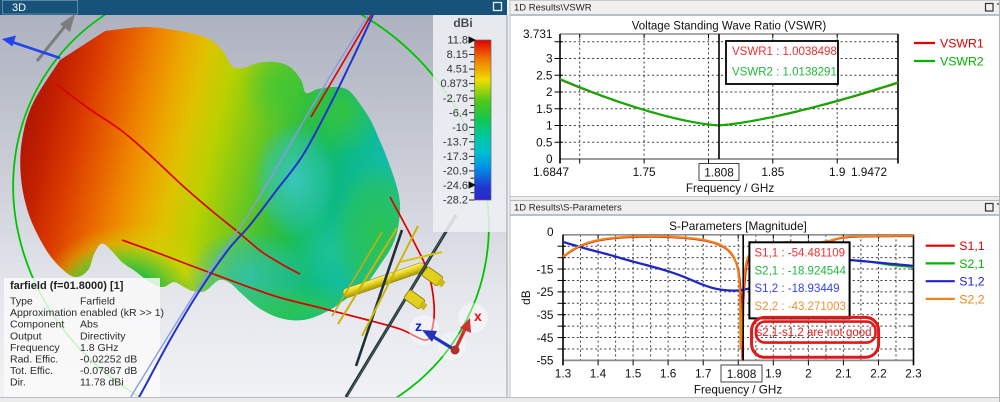 The width and height of the screenshot is (1000, 402). I want to click on svg-text: VSWR2, so click(962, 62).